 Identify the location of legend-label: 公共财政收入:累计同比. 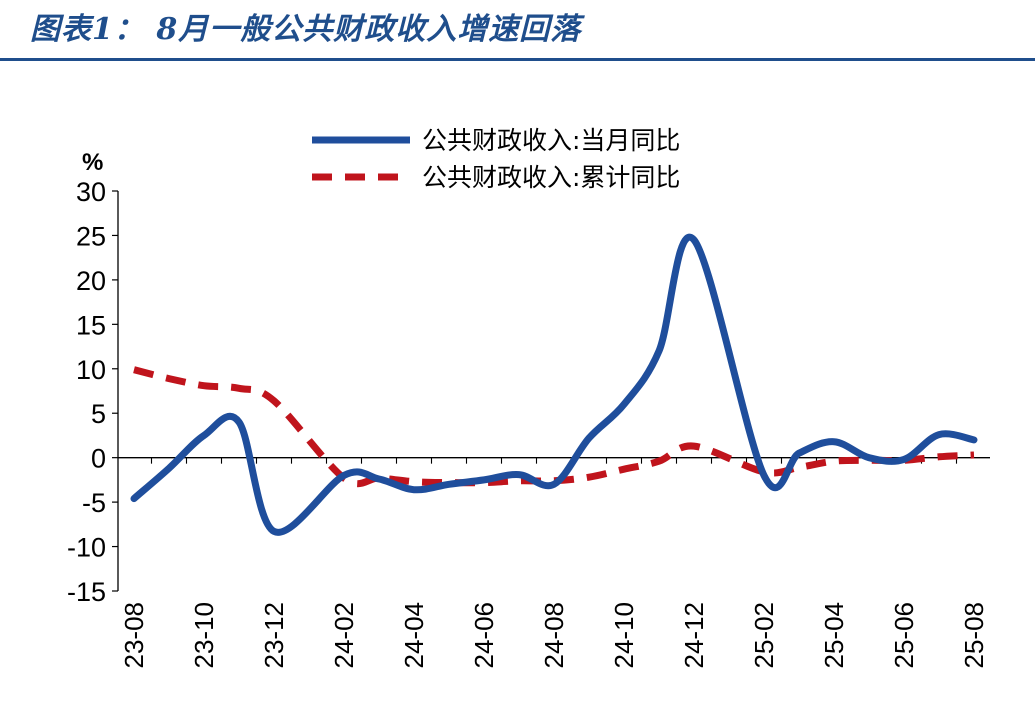
(551, 177).